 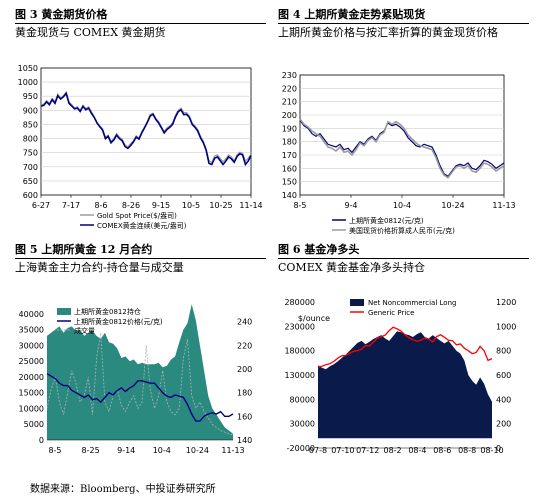 What do you see at coordinates (299, 351) in the screenshot?
I see `fig6-ytick-left: 180000` at bounding box center [299, 351].